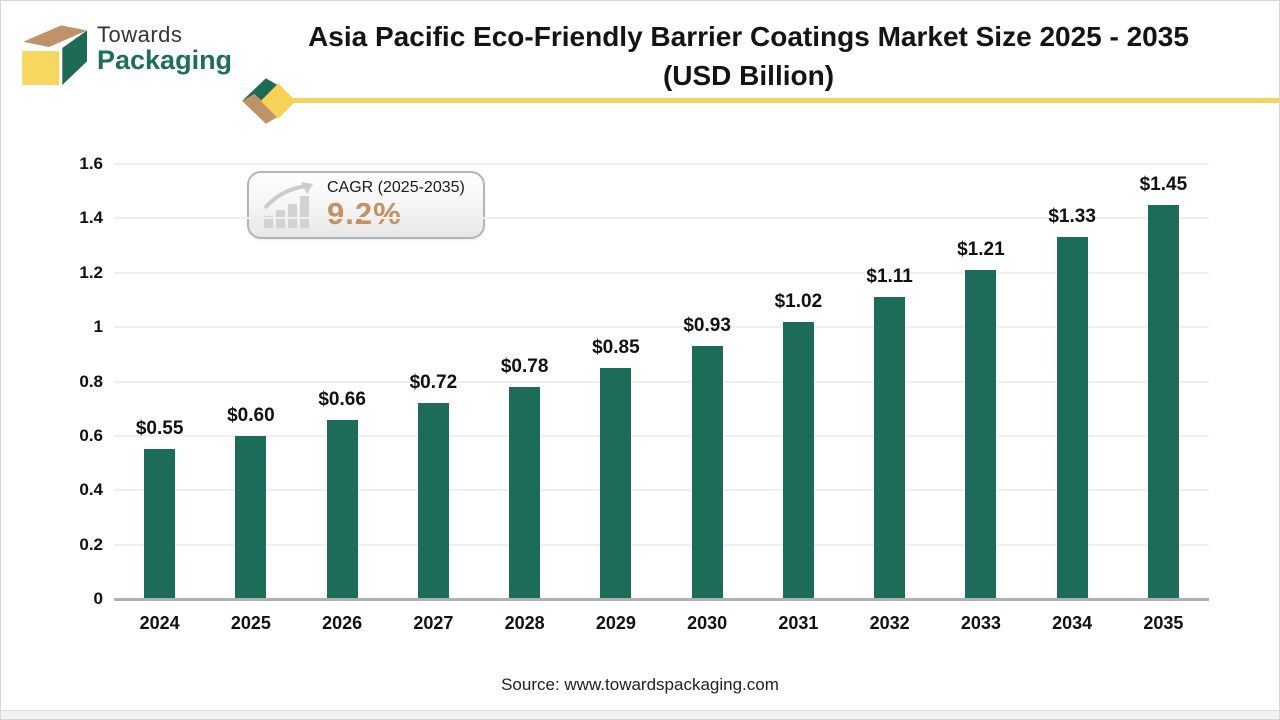  What do you see at coordinates (91, 218) in the screenshot?
I see `y-axis-tick-label: 1.4` at bounding box center [91, 218].